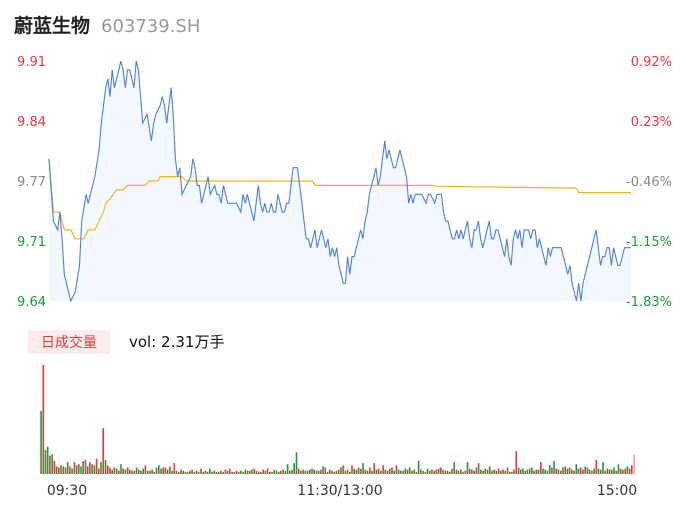 Image resolution: width=686 pixels, height=524 pixels. I want to click on y-tick-left: 9.84, so click(31, 122).